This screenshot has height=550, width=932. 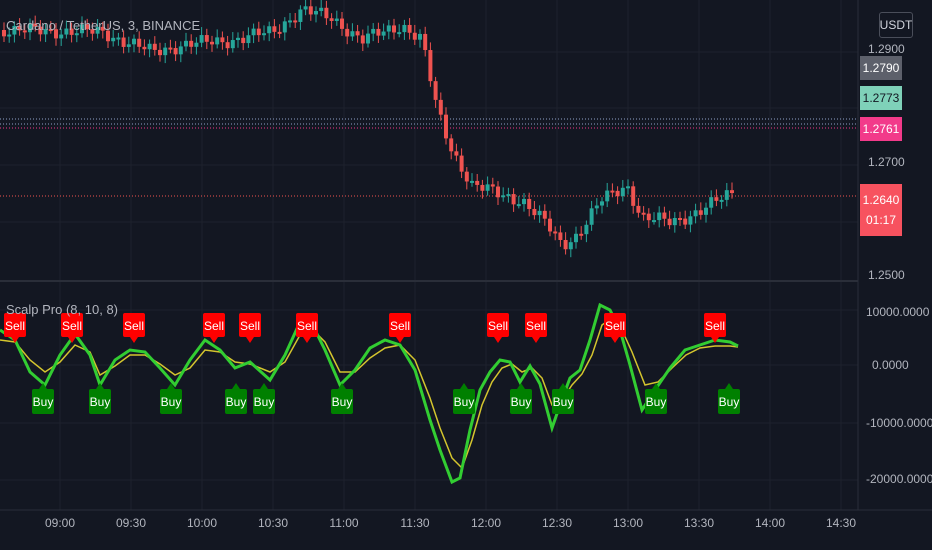 I want to click on time-axis-label: 10:00, so click(x=202, y=523).